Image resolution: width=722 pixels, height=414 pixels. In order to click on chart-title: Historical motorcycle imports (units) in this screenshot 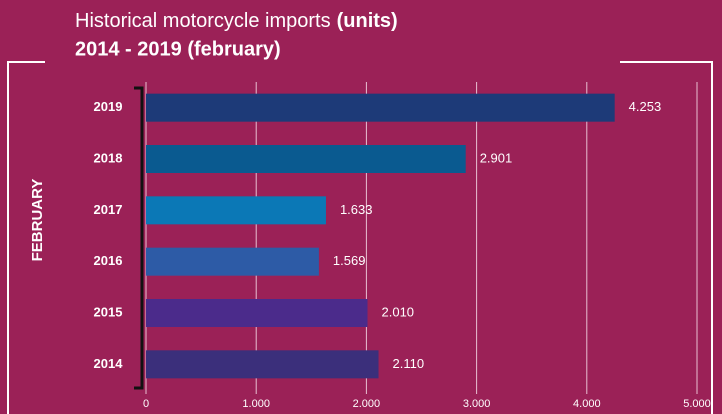, I will do `click(236, 21)`.